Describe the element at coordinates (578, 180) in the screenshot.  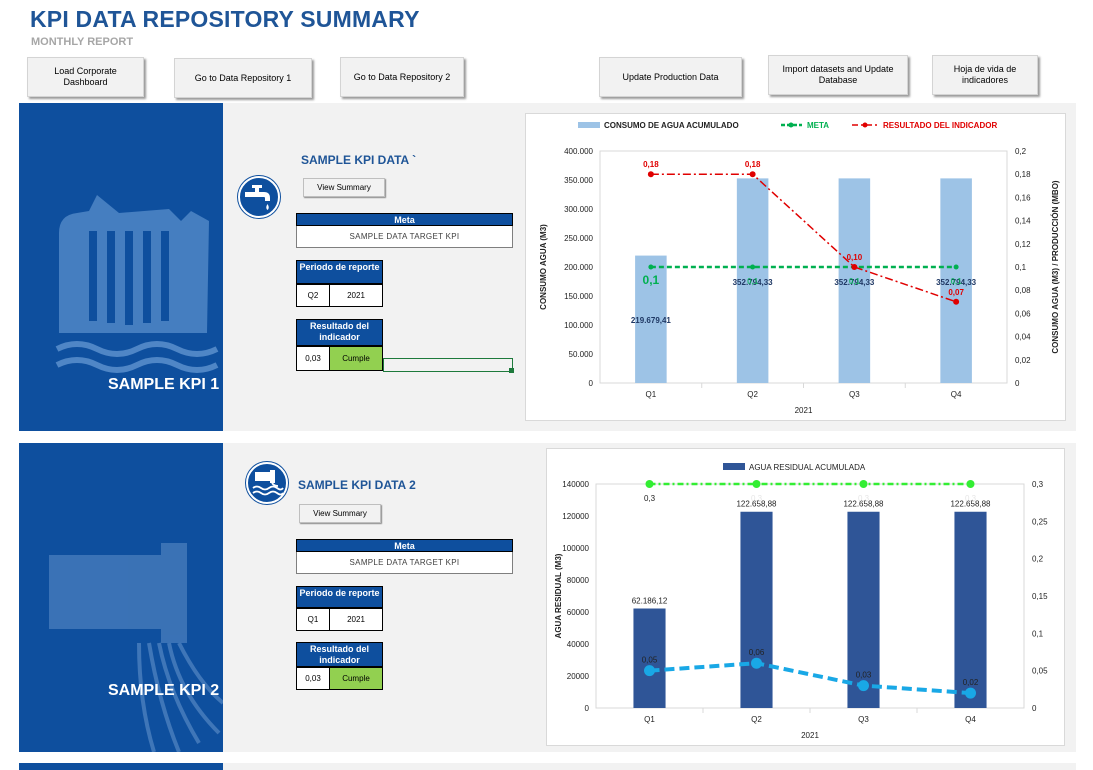
I see `y-tick-label: 350.000` at that location.